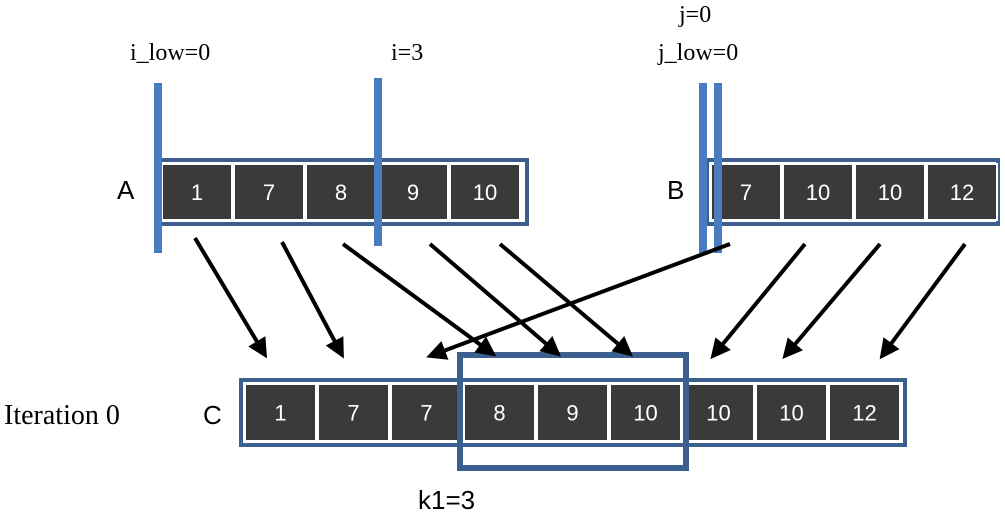  Describe the element at coordinates (703, 168) in the screenshot. I see `j-marker` at that location.